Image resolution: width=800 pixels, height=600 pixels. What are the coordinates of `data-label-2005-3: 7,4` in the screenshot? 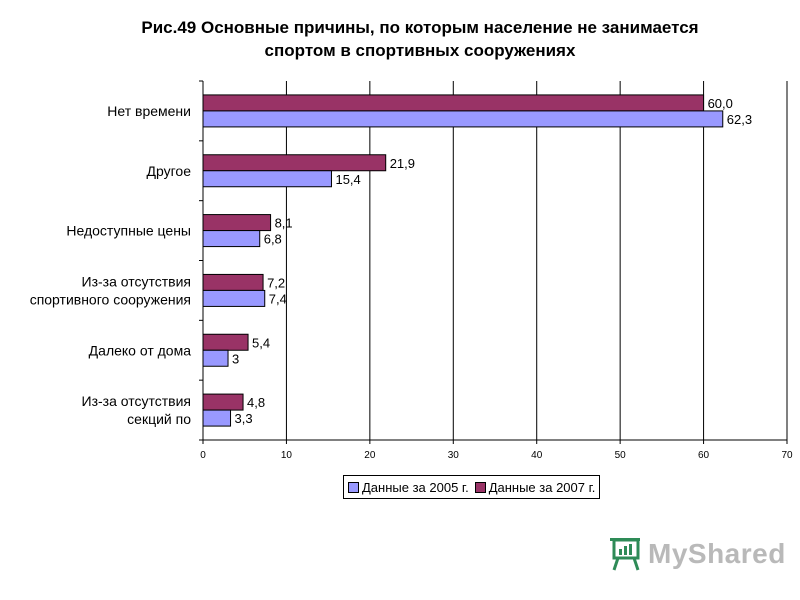 It's located at (278, 298).